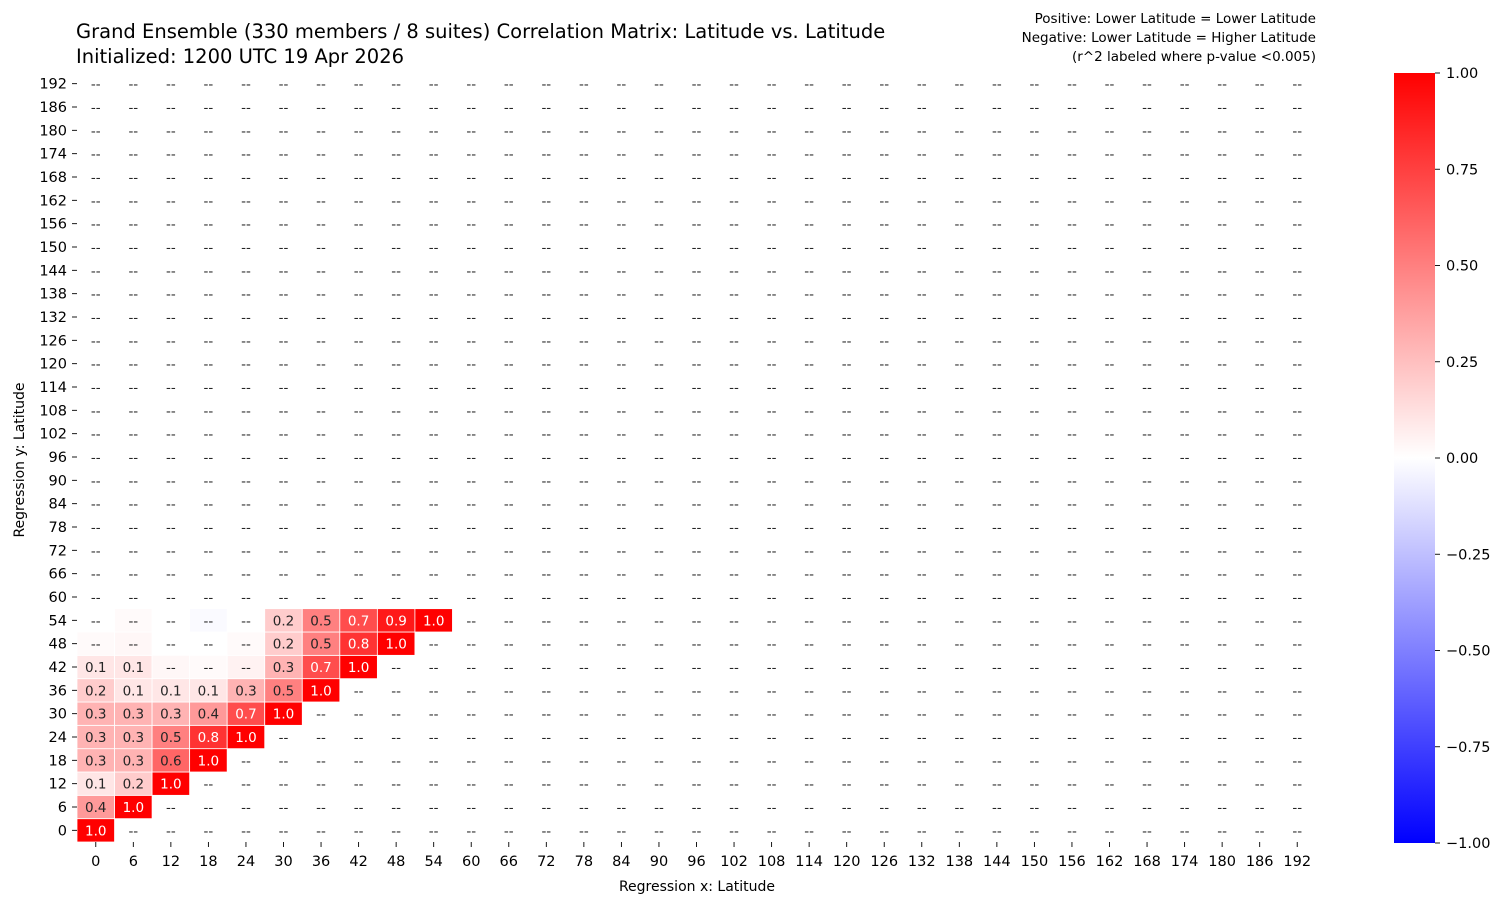  Describe the element at coordinates (95, 691) in the screenshot. I see `cell-label: 0.2` at that location.